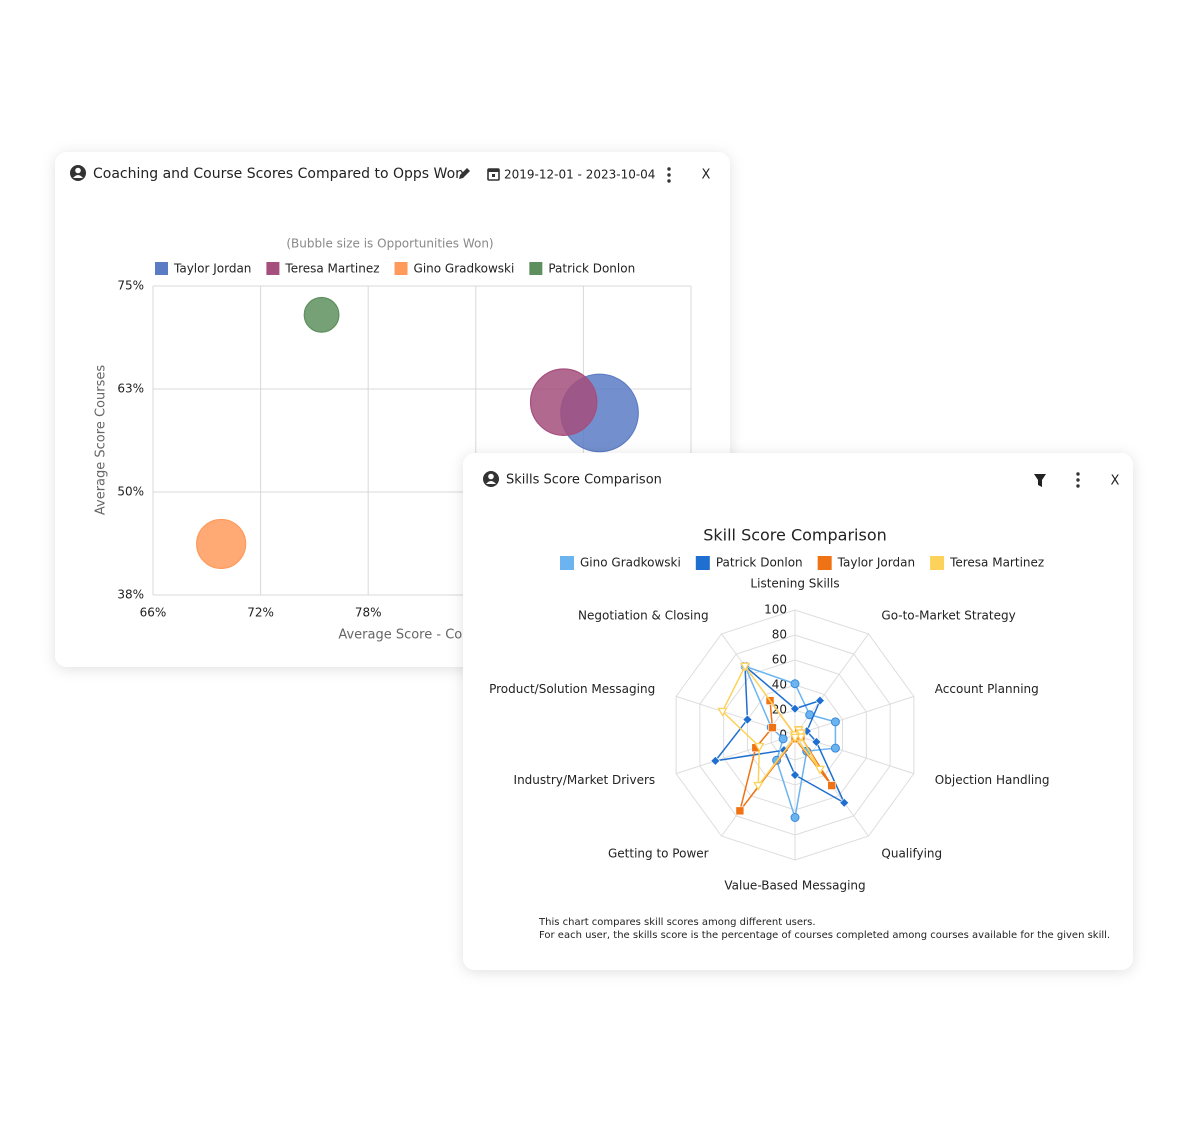  I want to click on x-tick-label: 66%, so click(153, 613).